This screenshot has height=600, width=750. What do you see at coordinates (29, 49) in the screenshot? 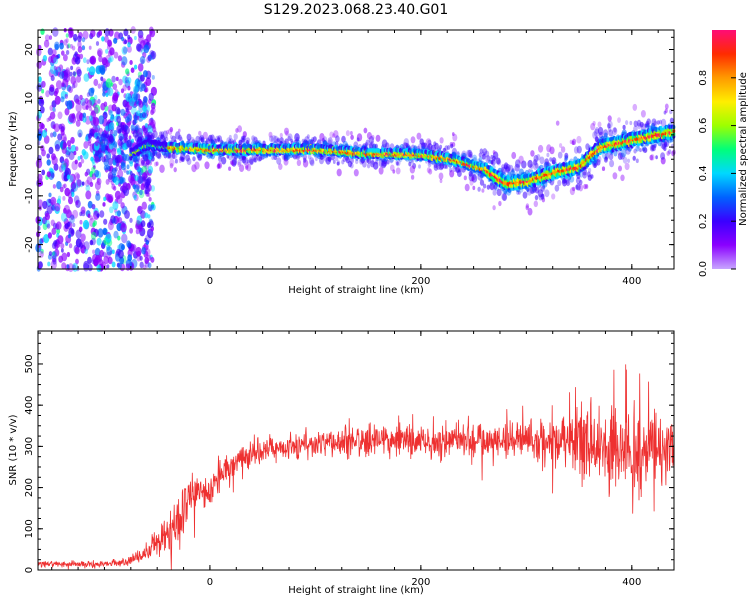
I see `spectrogram-y-tick-label: 20` at bounding box center [29, 49].